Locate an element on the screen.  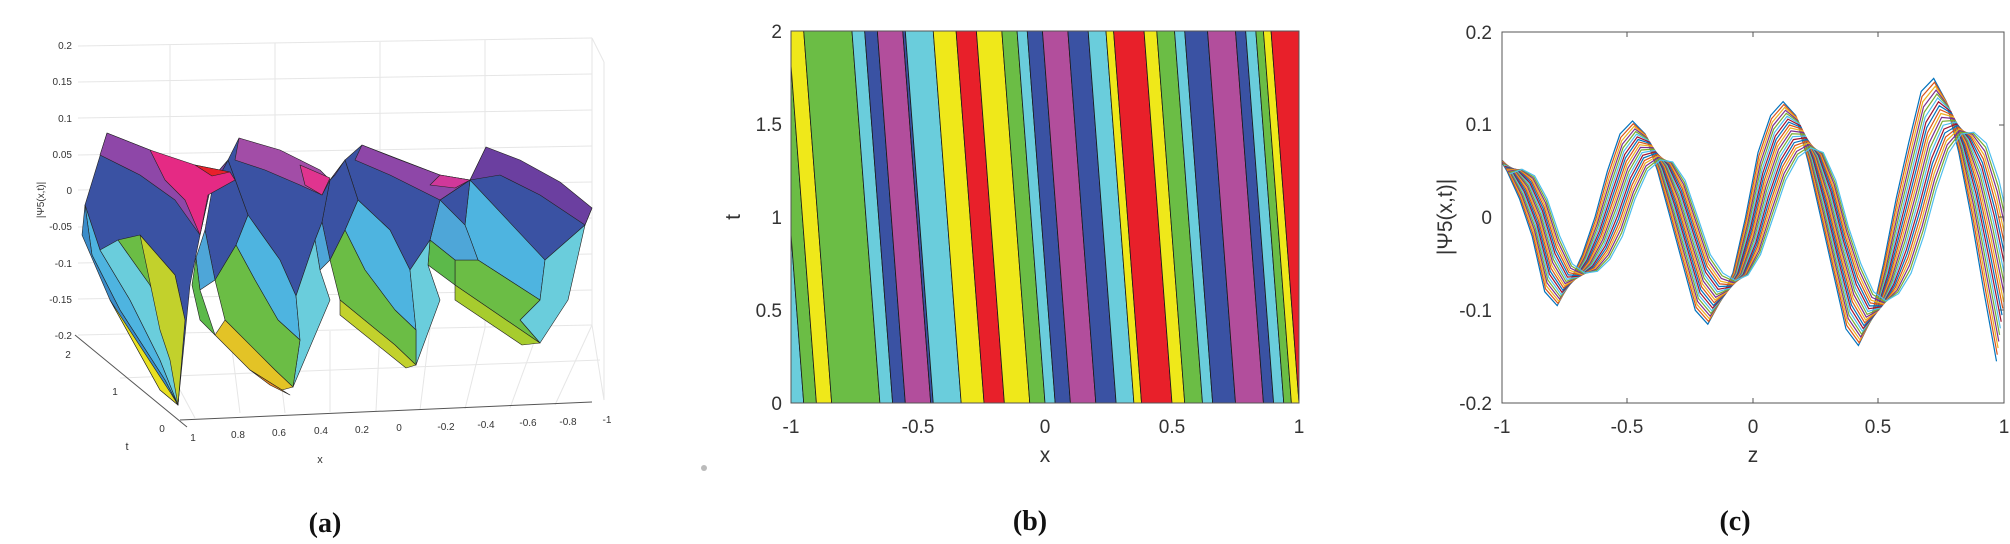
svg-text: 0.6 is located at coordinates (279, 433).